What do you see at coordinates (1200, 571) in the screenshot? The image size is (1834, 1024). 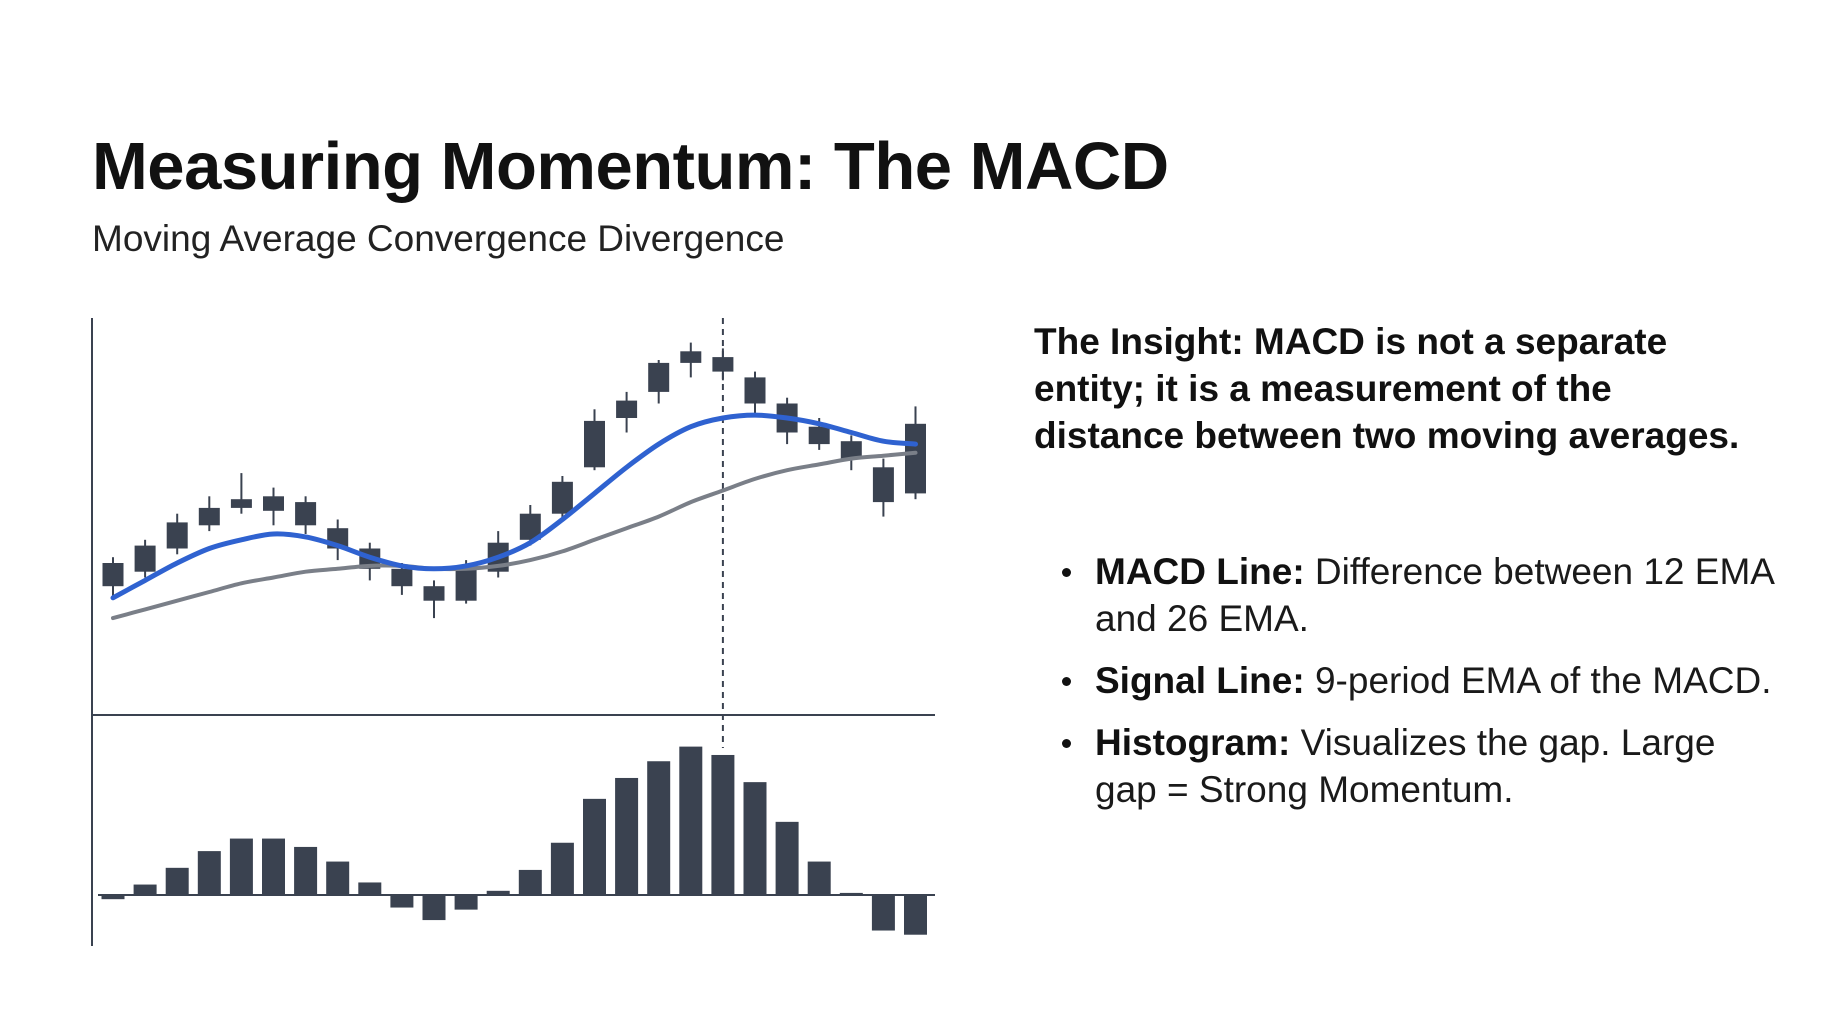 I see `bullet-term: MACD Line:` at bounding box center [1200, 571].